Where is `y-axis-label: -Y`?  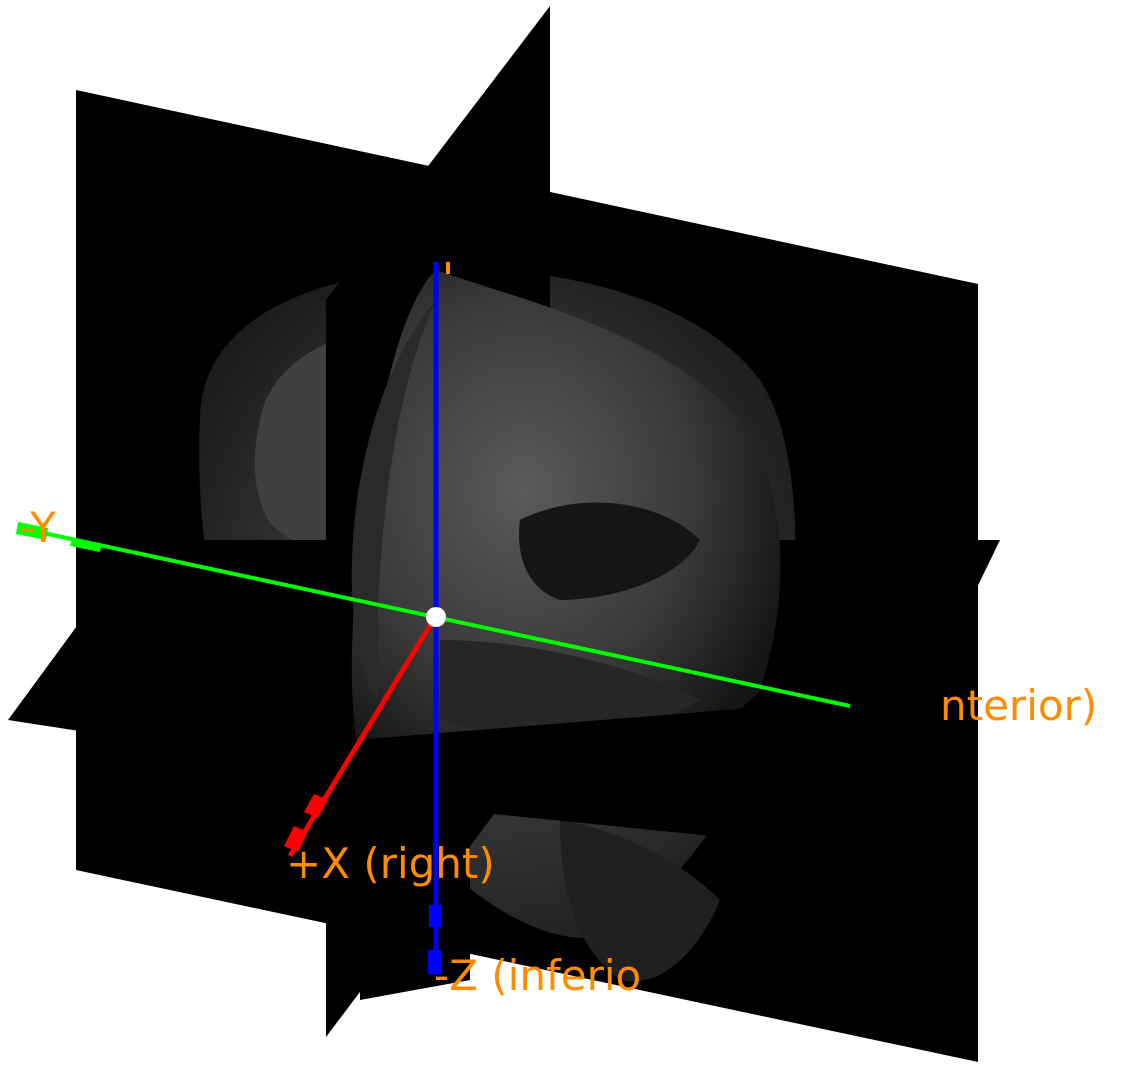
y-axis-label: -Y is located at coordinates (38, 527).